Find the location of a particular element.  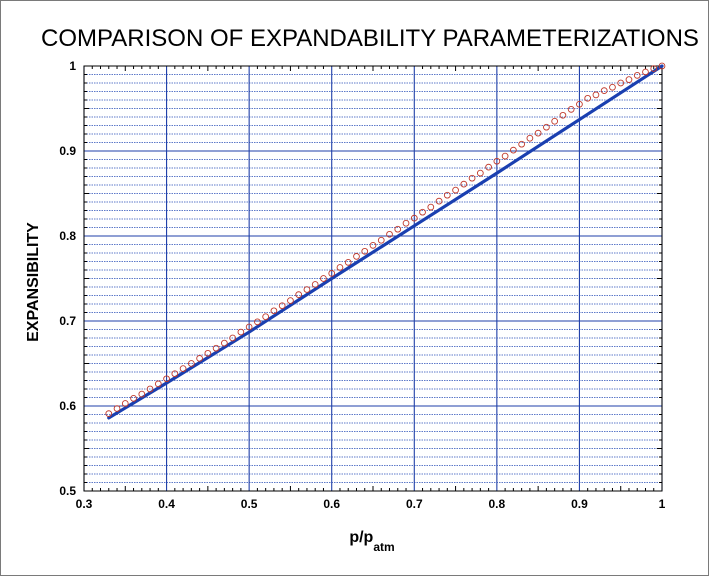

x-axis-label: p/patm is located at coordinates (371, 541).